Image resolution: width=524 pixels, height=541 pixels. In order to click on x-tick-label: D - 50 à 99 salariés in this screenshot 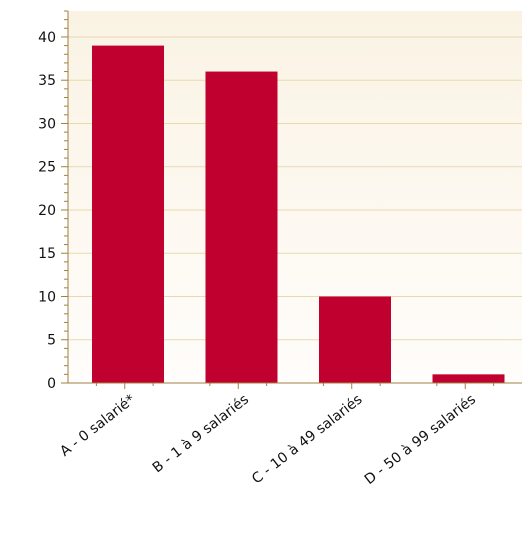, I will do `click(420, 440)`.